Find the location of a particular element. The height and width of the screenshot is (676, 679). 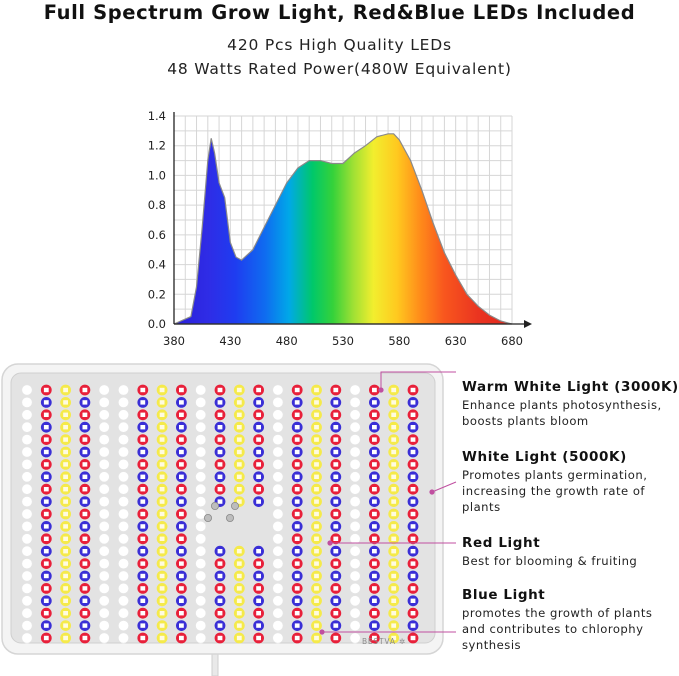

callout-title: Blue Light is located at coordinates (504, 595).